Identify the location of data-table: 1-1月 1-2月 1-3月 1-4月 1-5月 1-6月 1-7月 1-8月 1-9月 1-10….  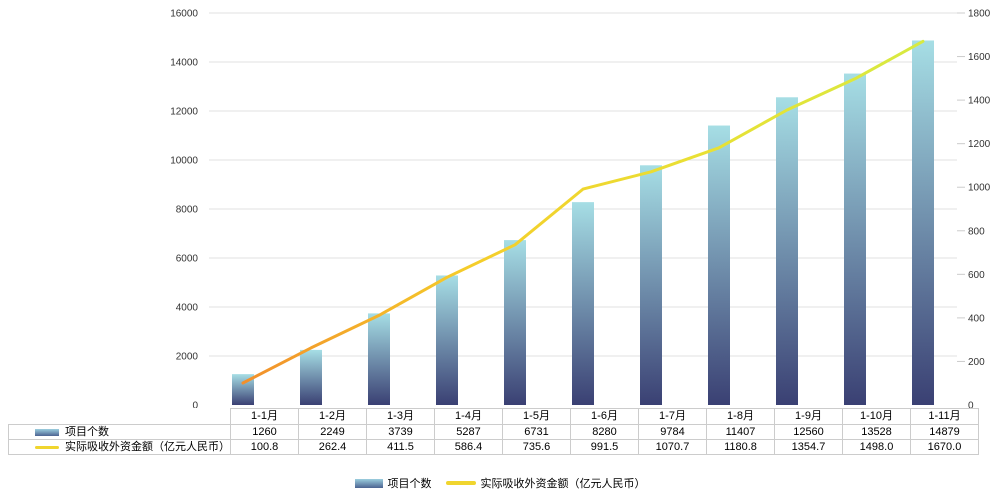
(493, 431).